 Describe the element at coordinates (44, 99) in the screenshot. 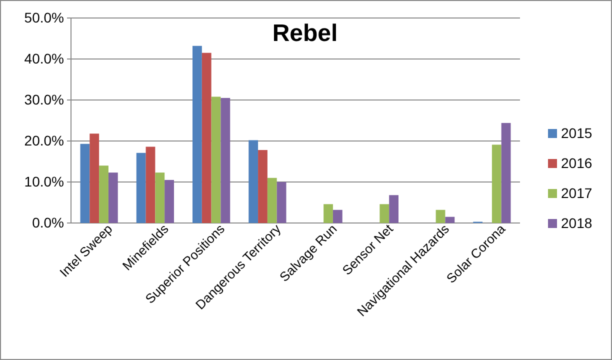

I see `y-tick-label: 30.0%` at that location.